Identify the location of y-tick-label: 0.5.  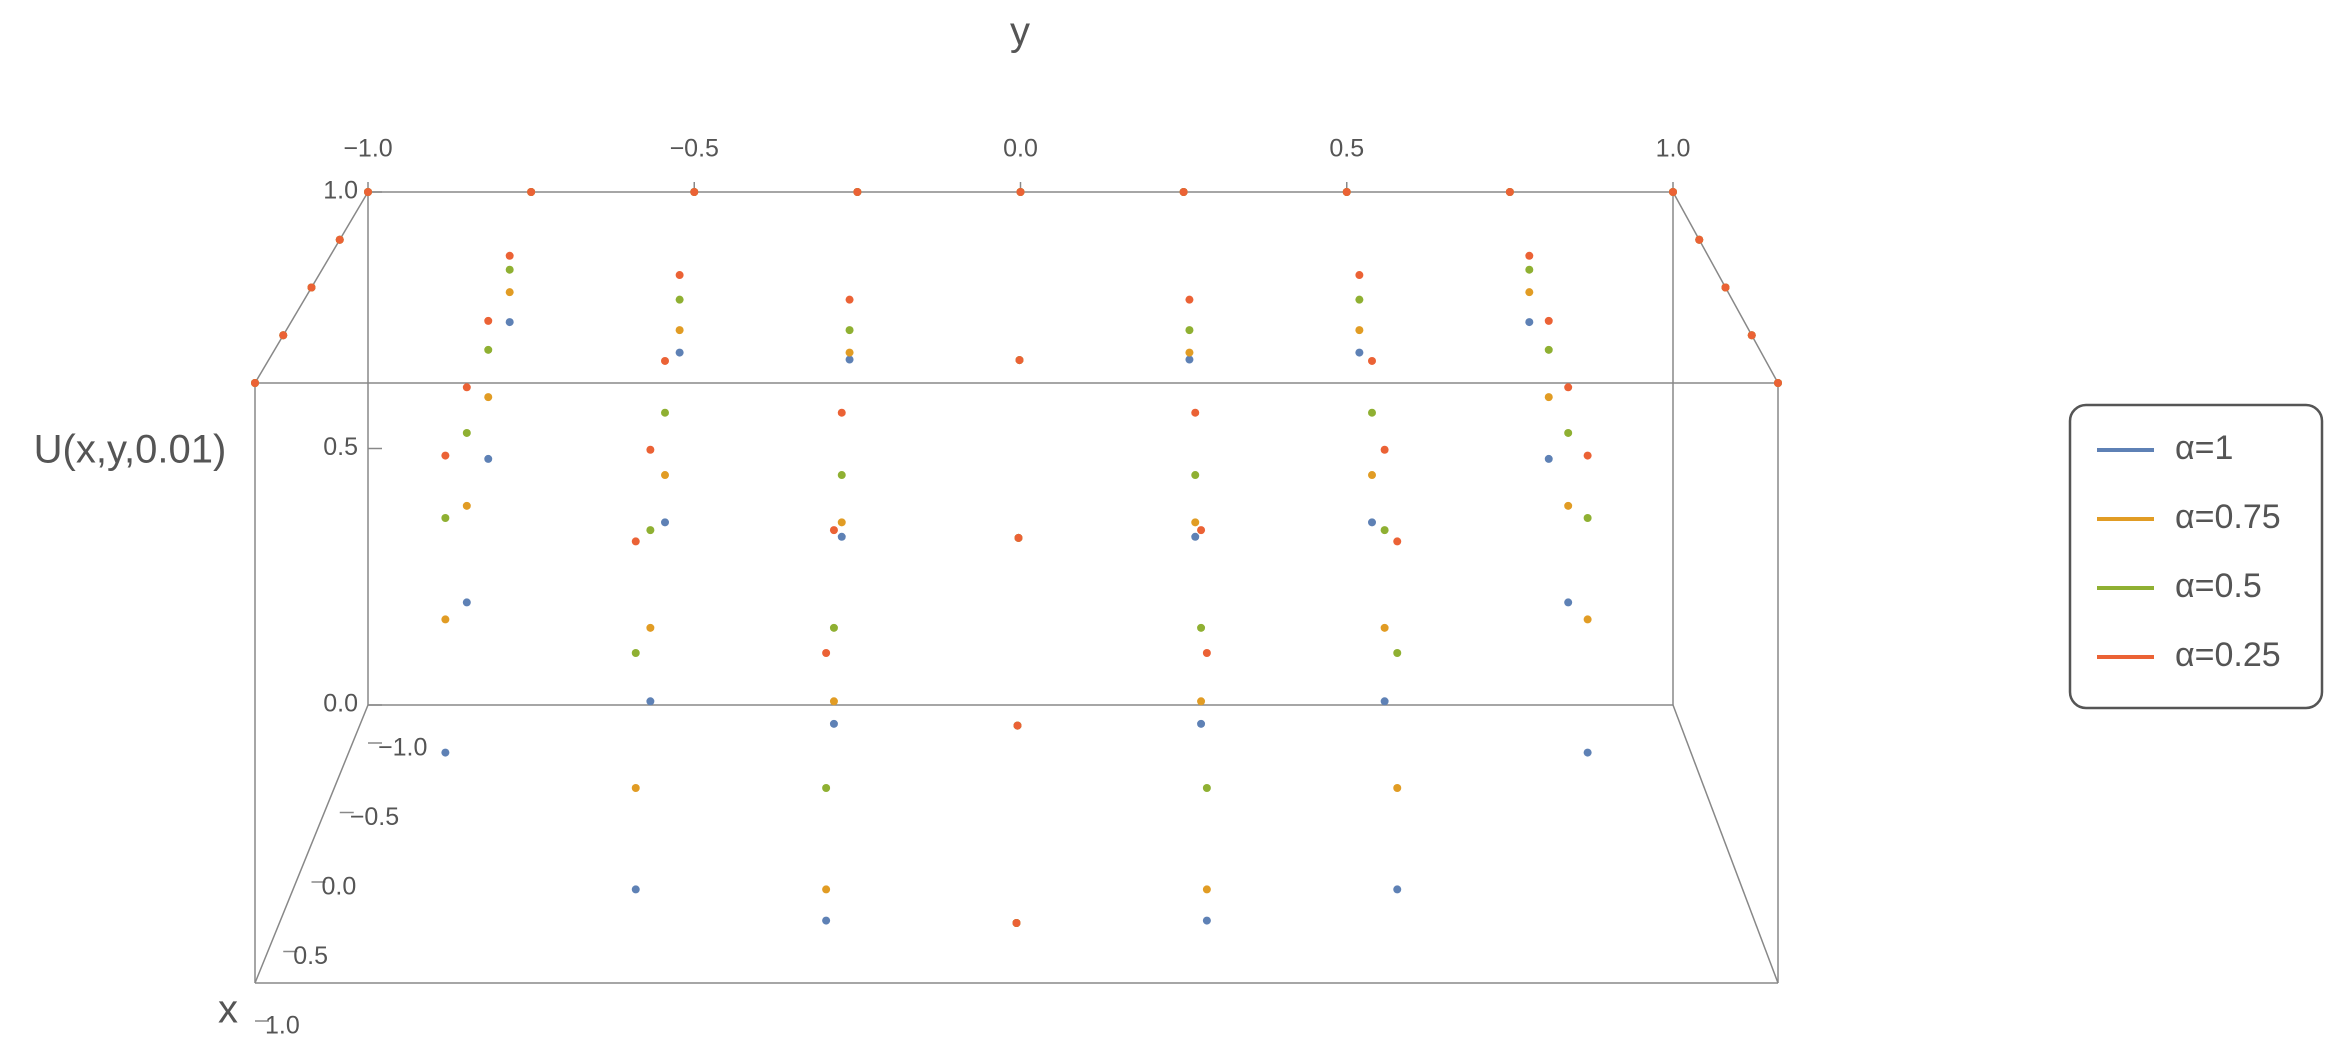
(1346, 149).